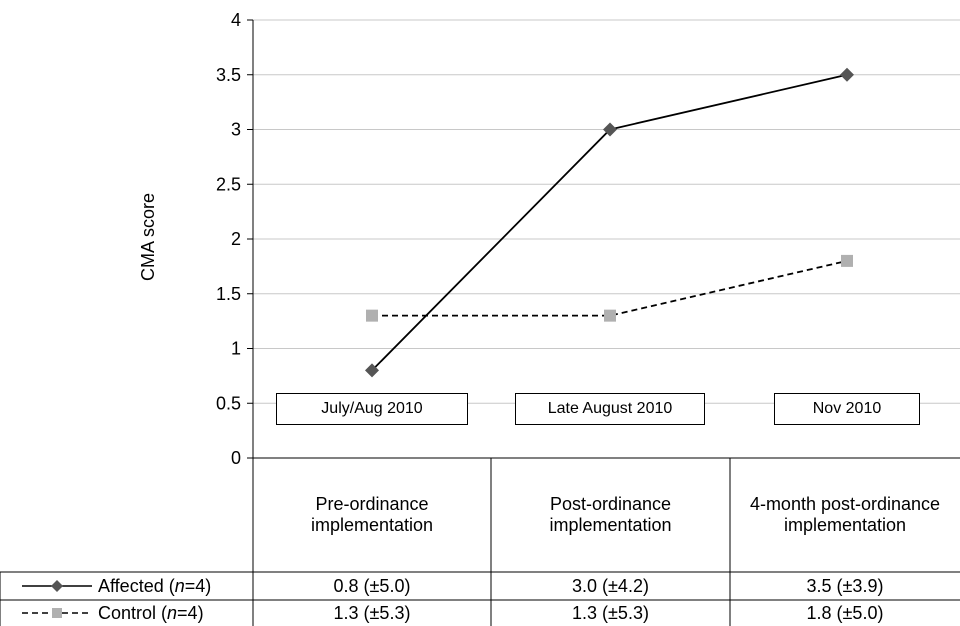 The image size is (960, 626). I want to click on legend-marker-affected, so click(57, 586).